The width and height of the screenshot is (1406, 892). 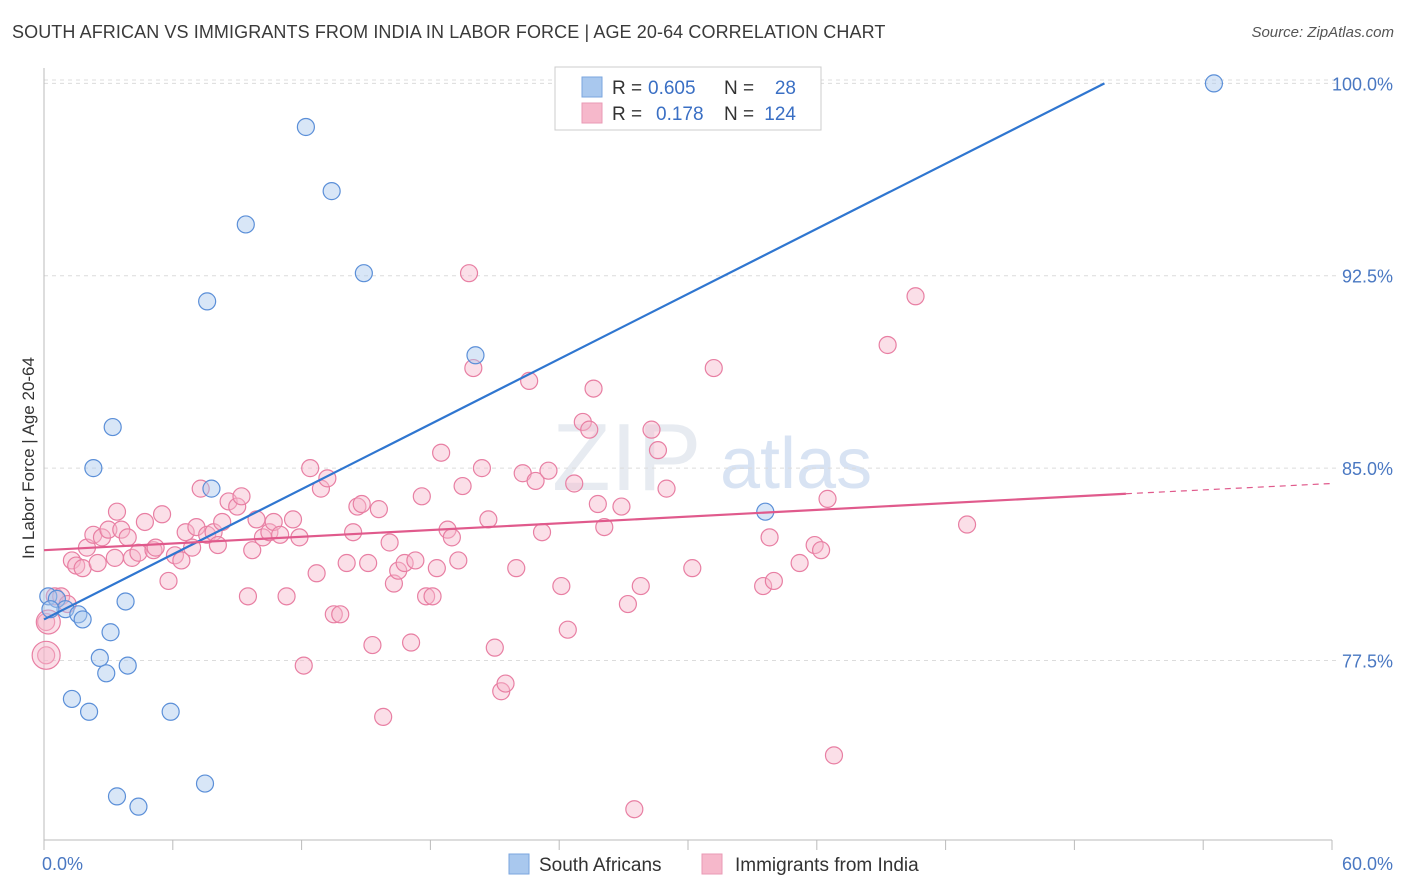 I want to click on legend-r-label-0: R =, so click(x=627, y=88).